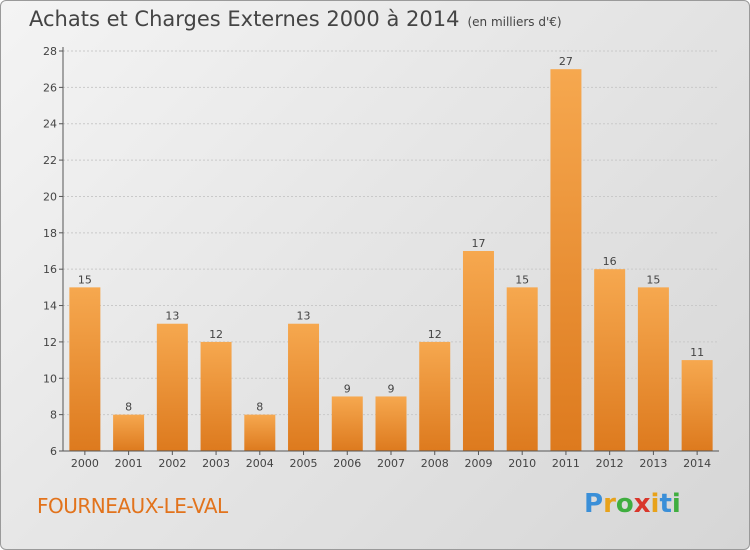 The height and width of the screenshot is (550, 750). I want to click on y-tick-label: 22, so click(50, 160).